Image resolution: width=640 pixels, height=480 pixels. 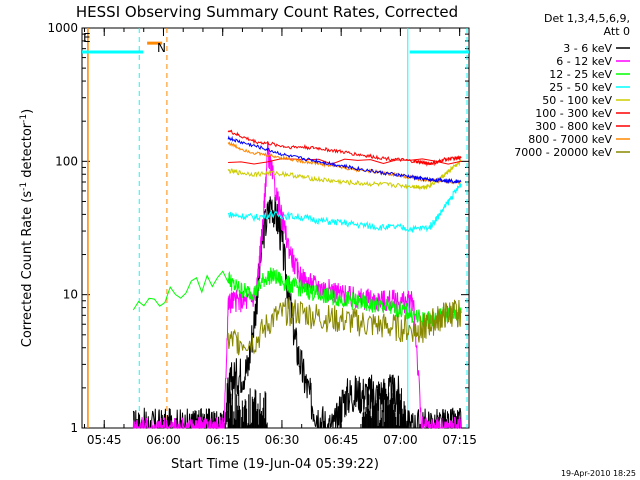 What do you see at coordinates (459, 440) in the screenshot?
I see `x-tick-label: 07:15` at bounding box center [459, 440].